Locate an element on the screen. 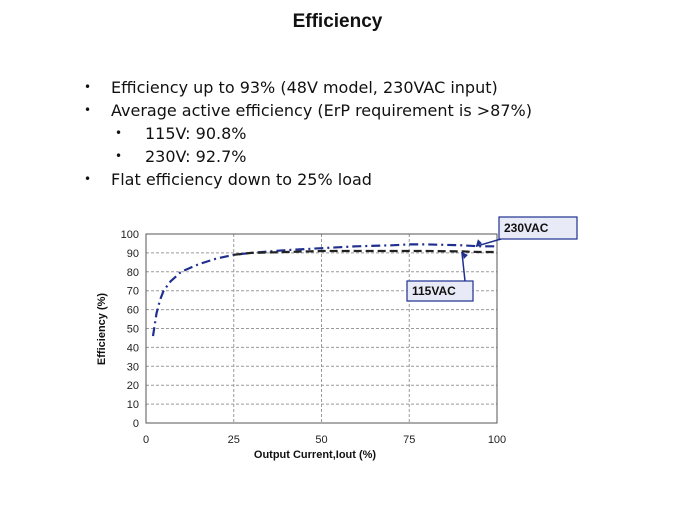  y-tick-label: 40 is located at coordinates (133, 348).